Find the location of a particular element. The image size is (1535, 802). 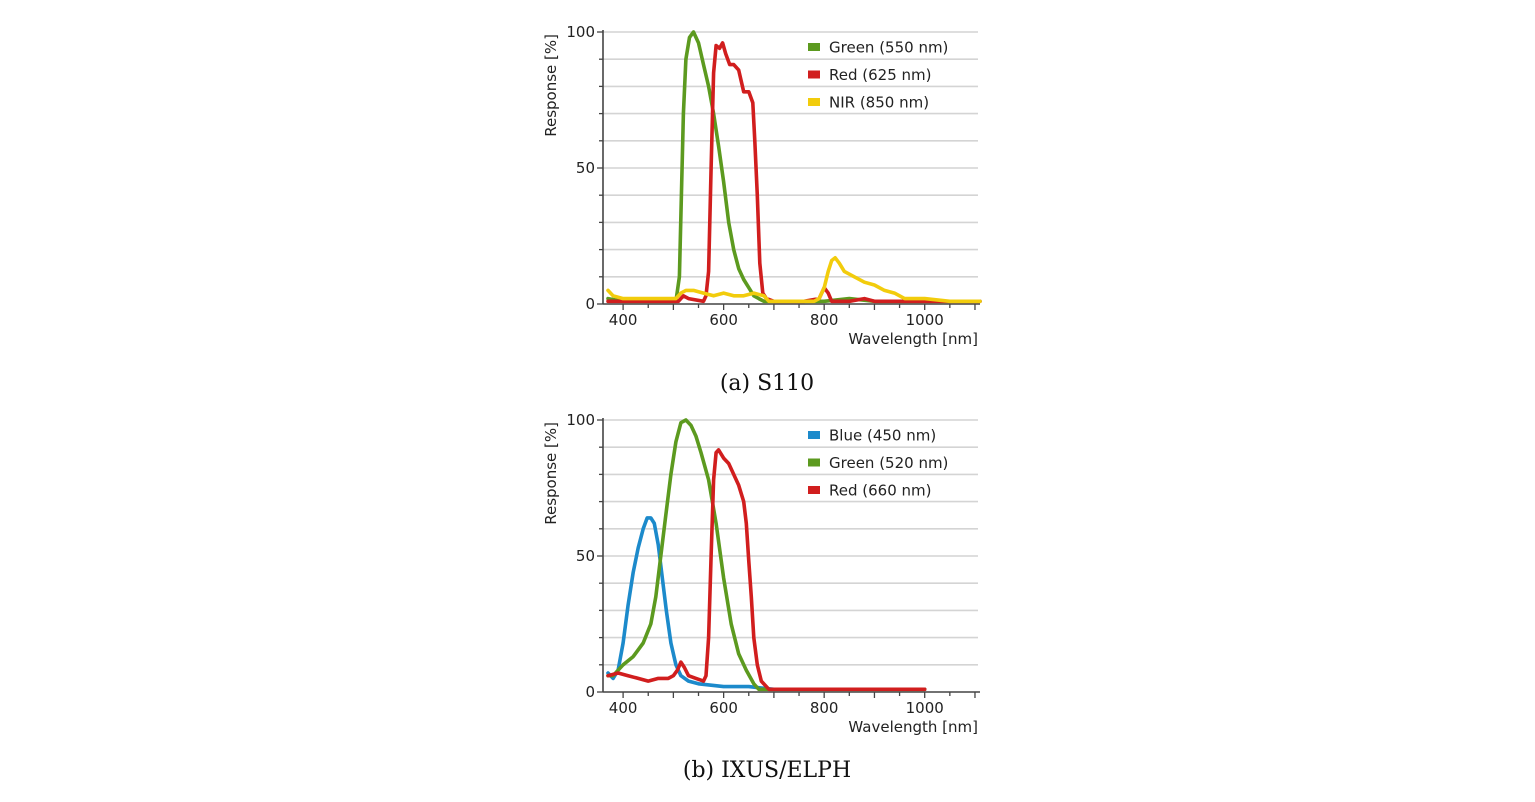

legend-label: Green (520 nm) is located at coordinates (888, 463).